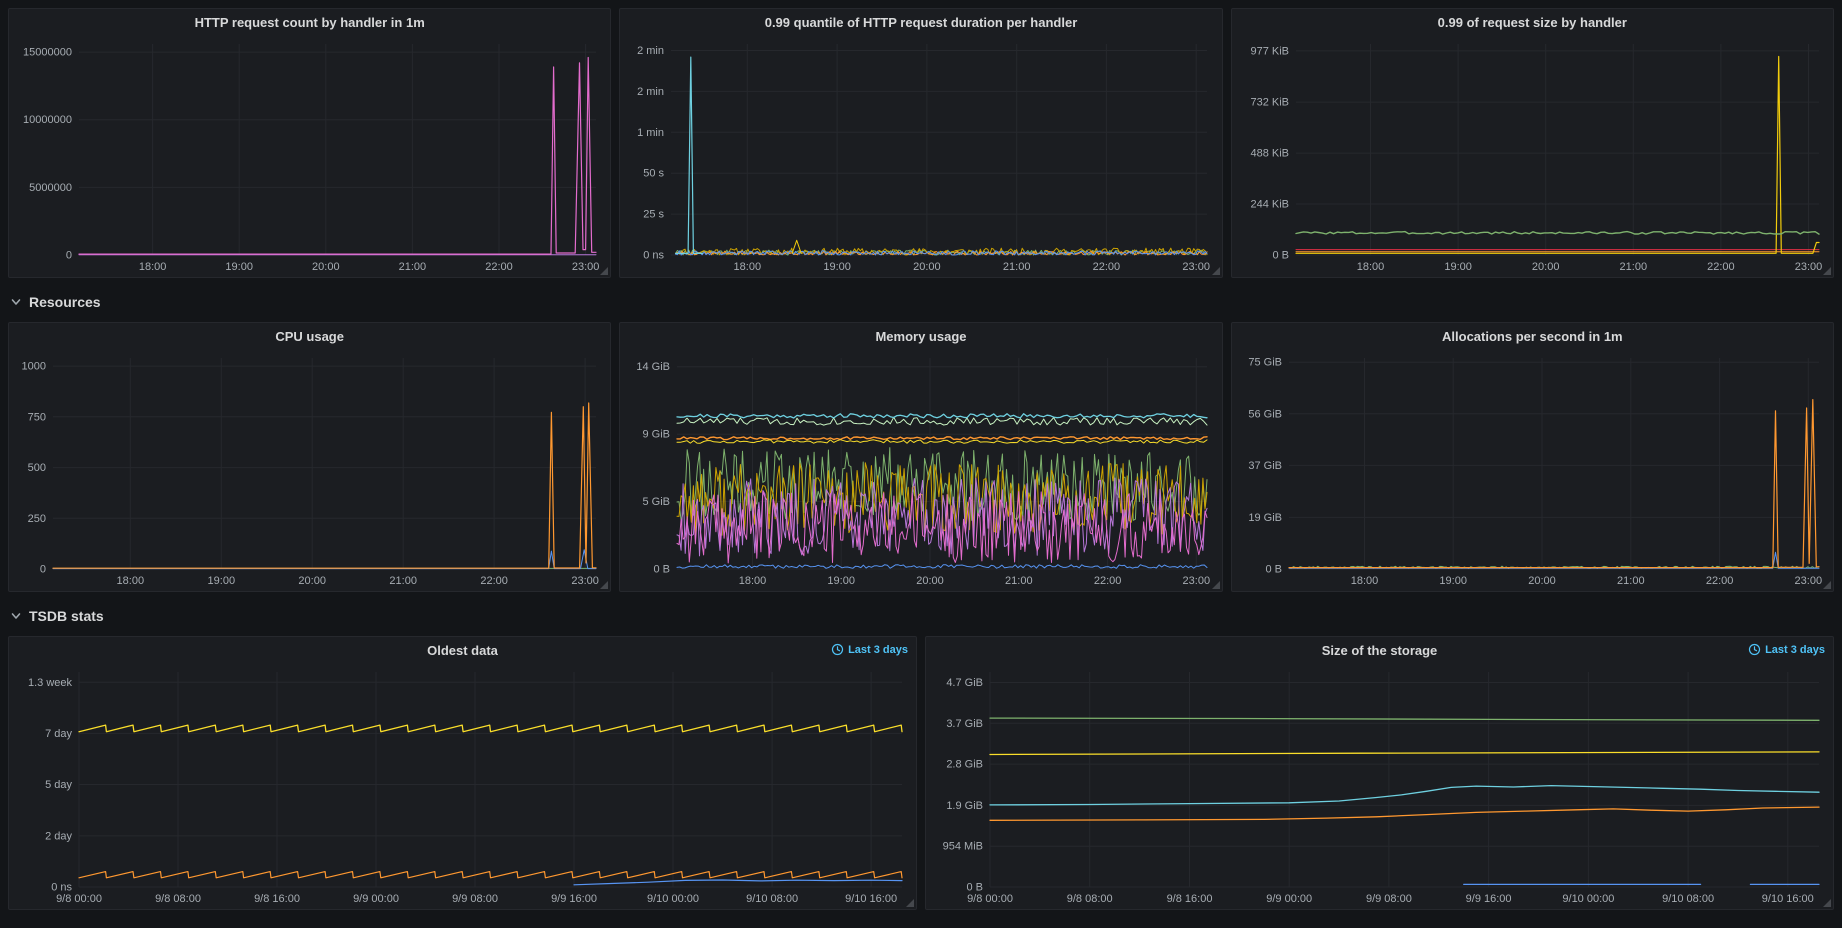 The width and height of the screenshot is (1842, 928). What do you see at coordinates (37, 417) in the screenshot?
I see `svg-text: 750` at bounding box center [37, 417].